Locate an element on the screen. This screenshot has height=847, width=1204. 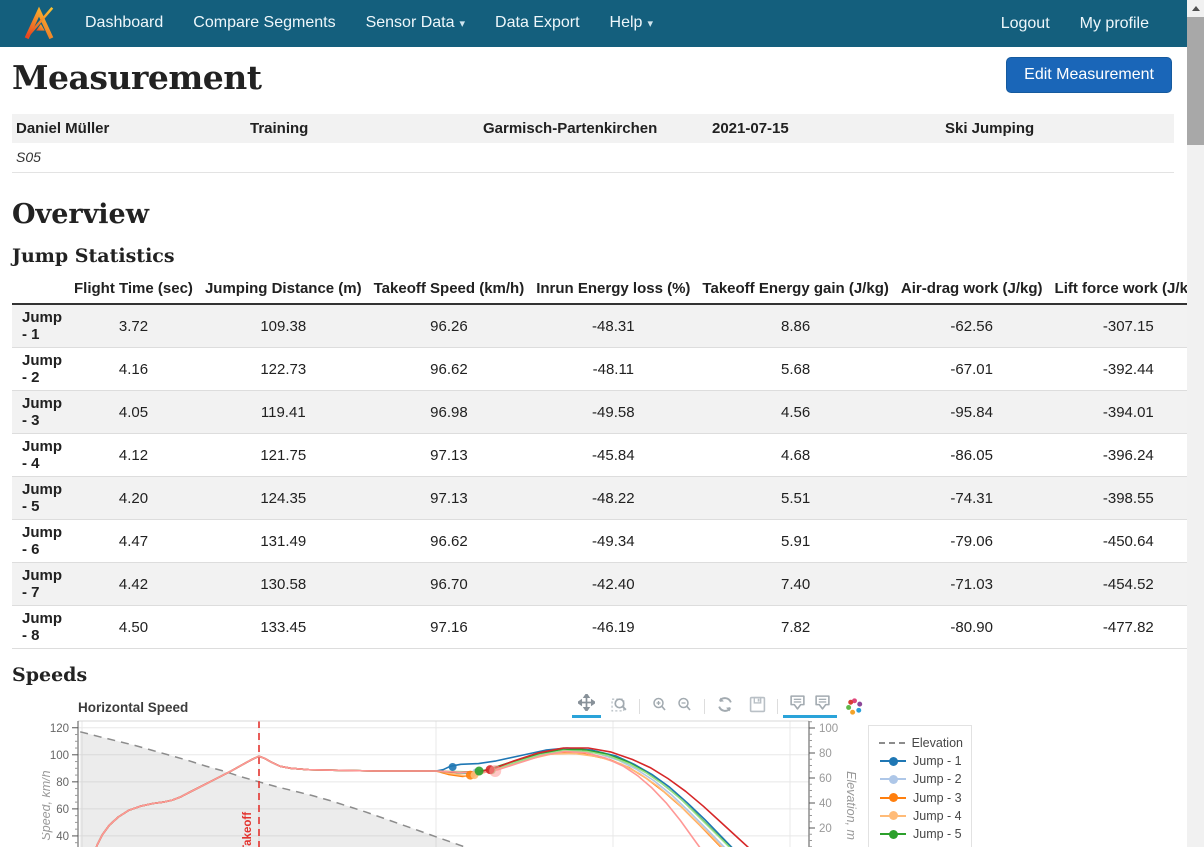
cell-value: 5.68 is located at coordinates (796, 369).